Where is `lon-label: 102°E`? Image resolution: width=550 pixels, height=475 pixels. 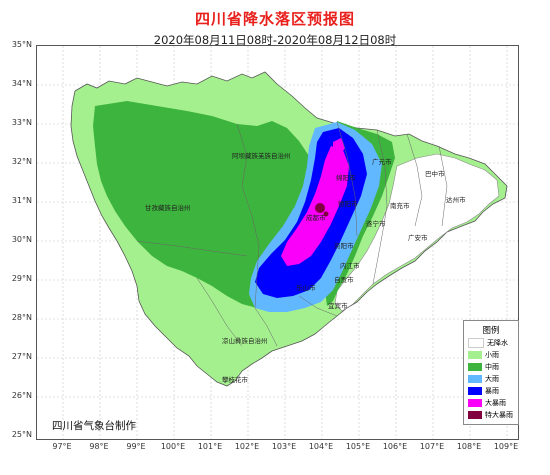
lon-label: 102°E is located at coordinates (247, 446).